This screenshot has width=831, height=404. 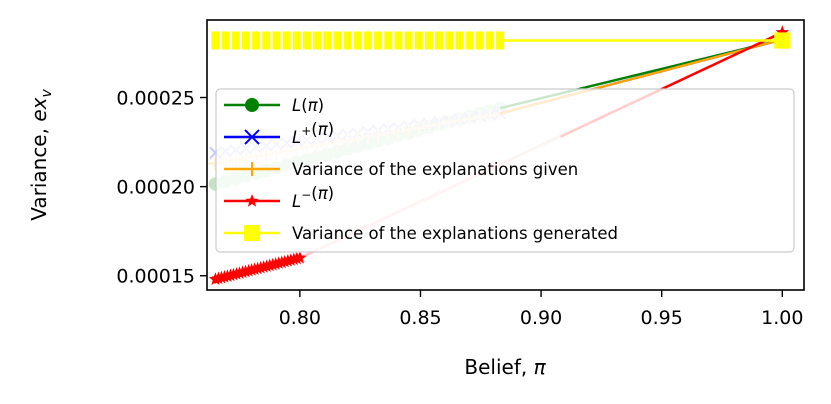 What do you see at coordinates (300, 257) in the screenshot?
I see `series-3-trail-marker` at bounding box center [300, 257].